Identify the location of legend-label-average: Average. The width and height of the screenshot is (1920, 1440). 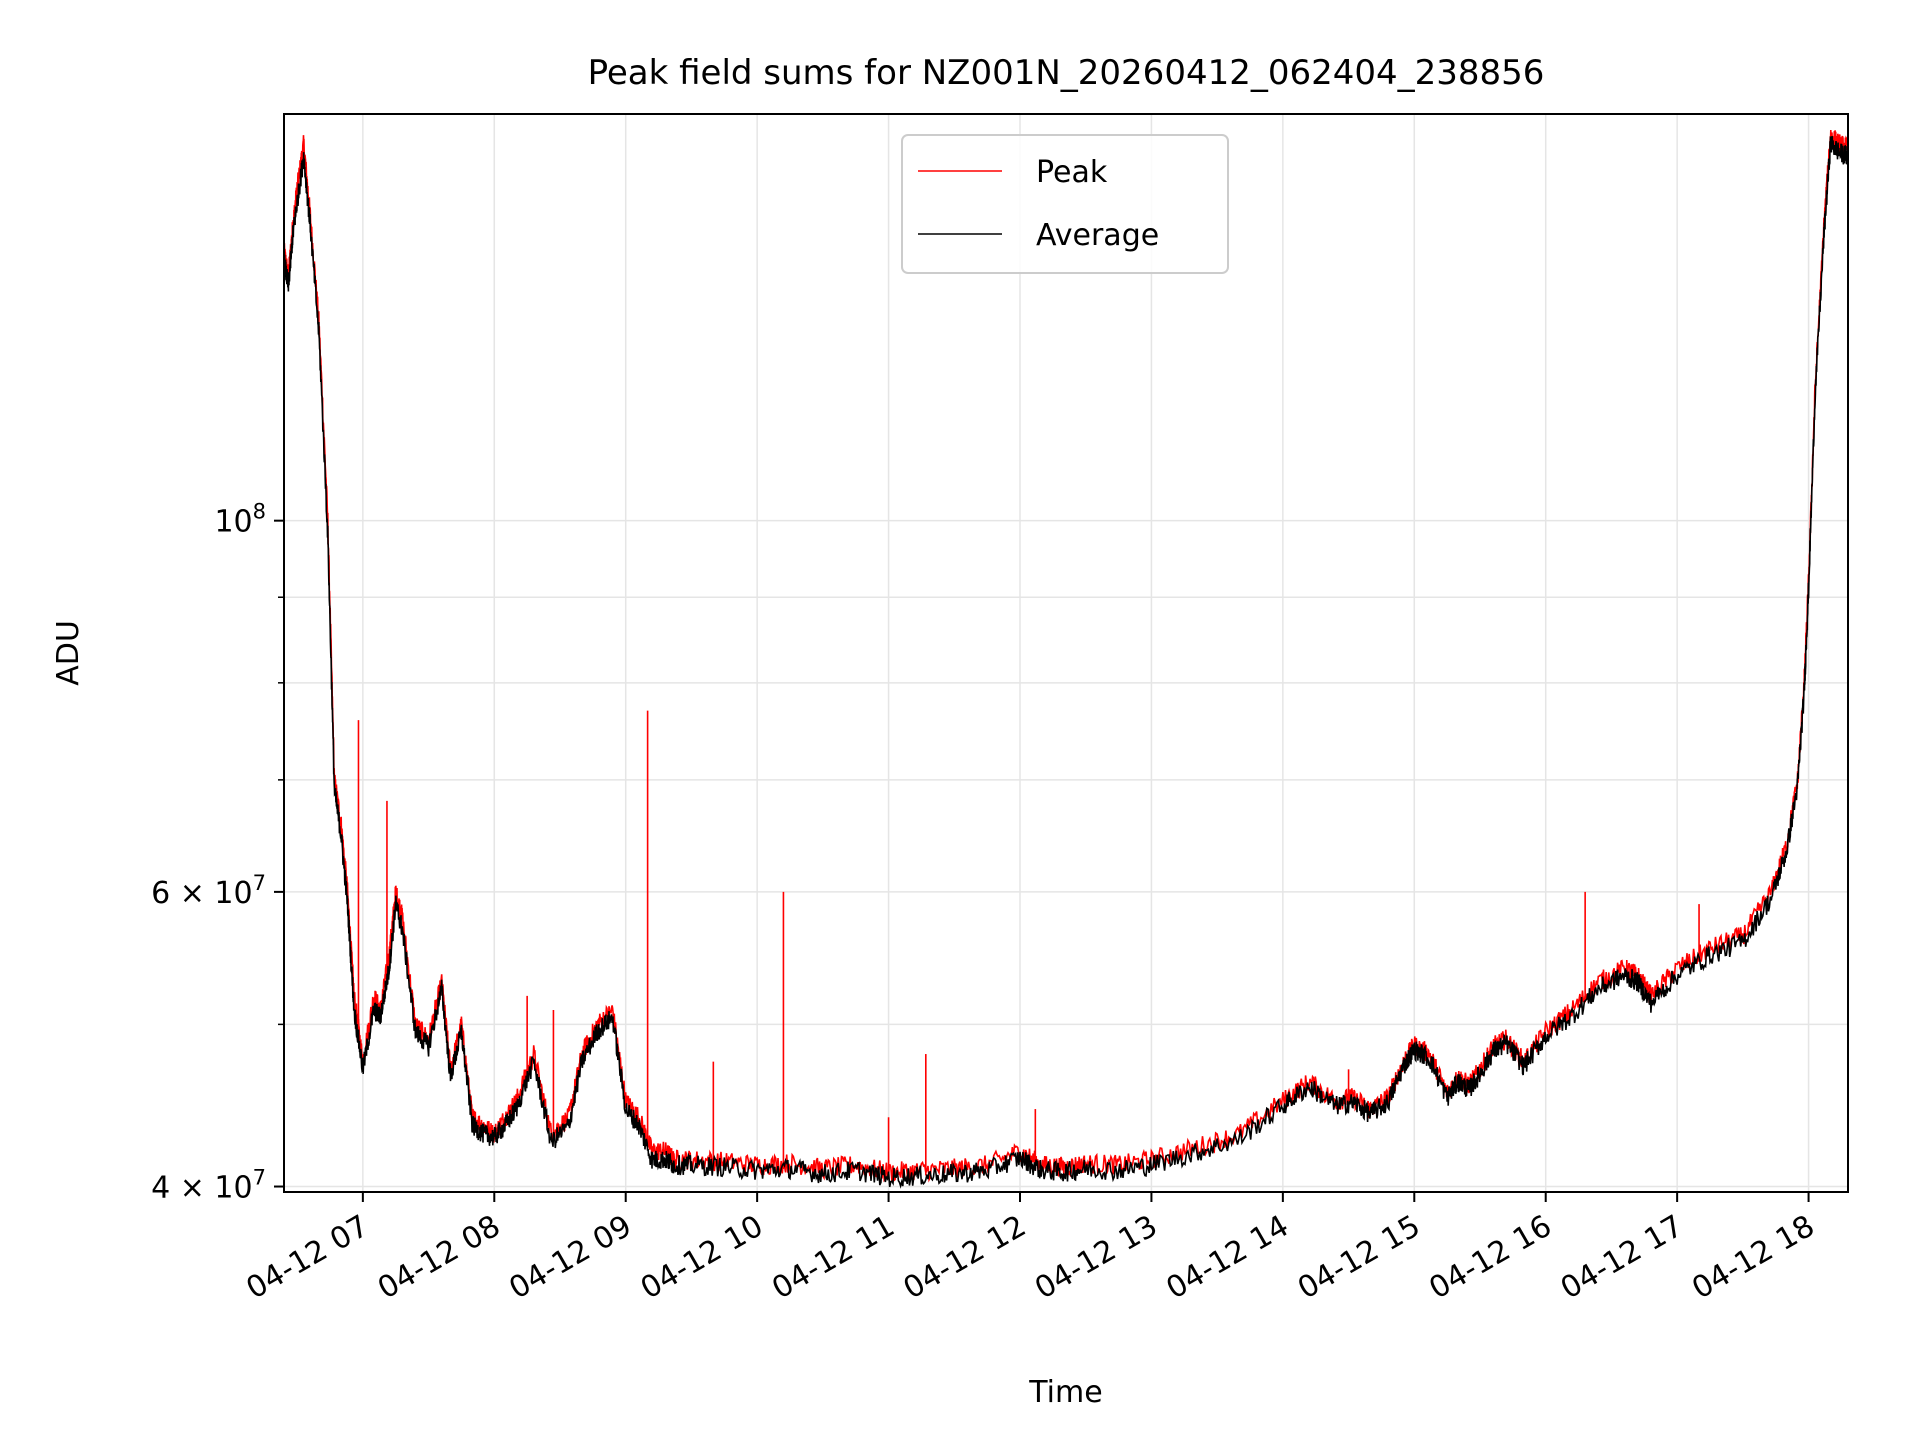
(1097, 235).